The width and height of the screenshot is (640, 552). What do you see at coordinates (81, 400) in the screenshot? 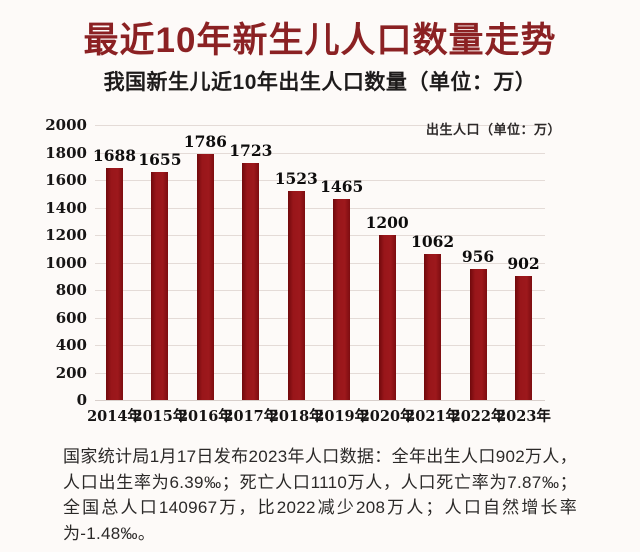
I see `y-axis-tick-label: 0` at bounding box center [81, 400].